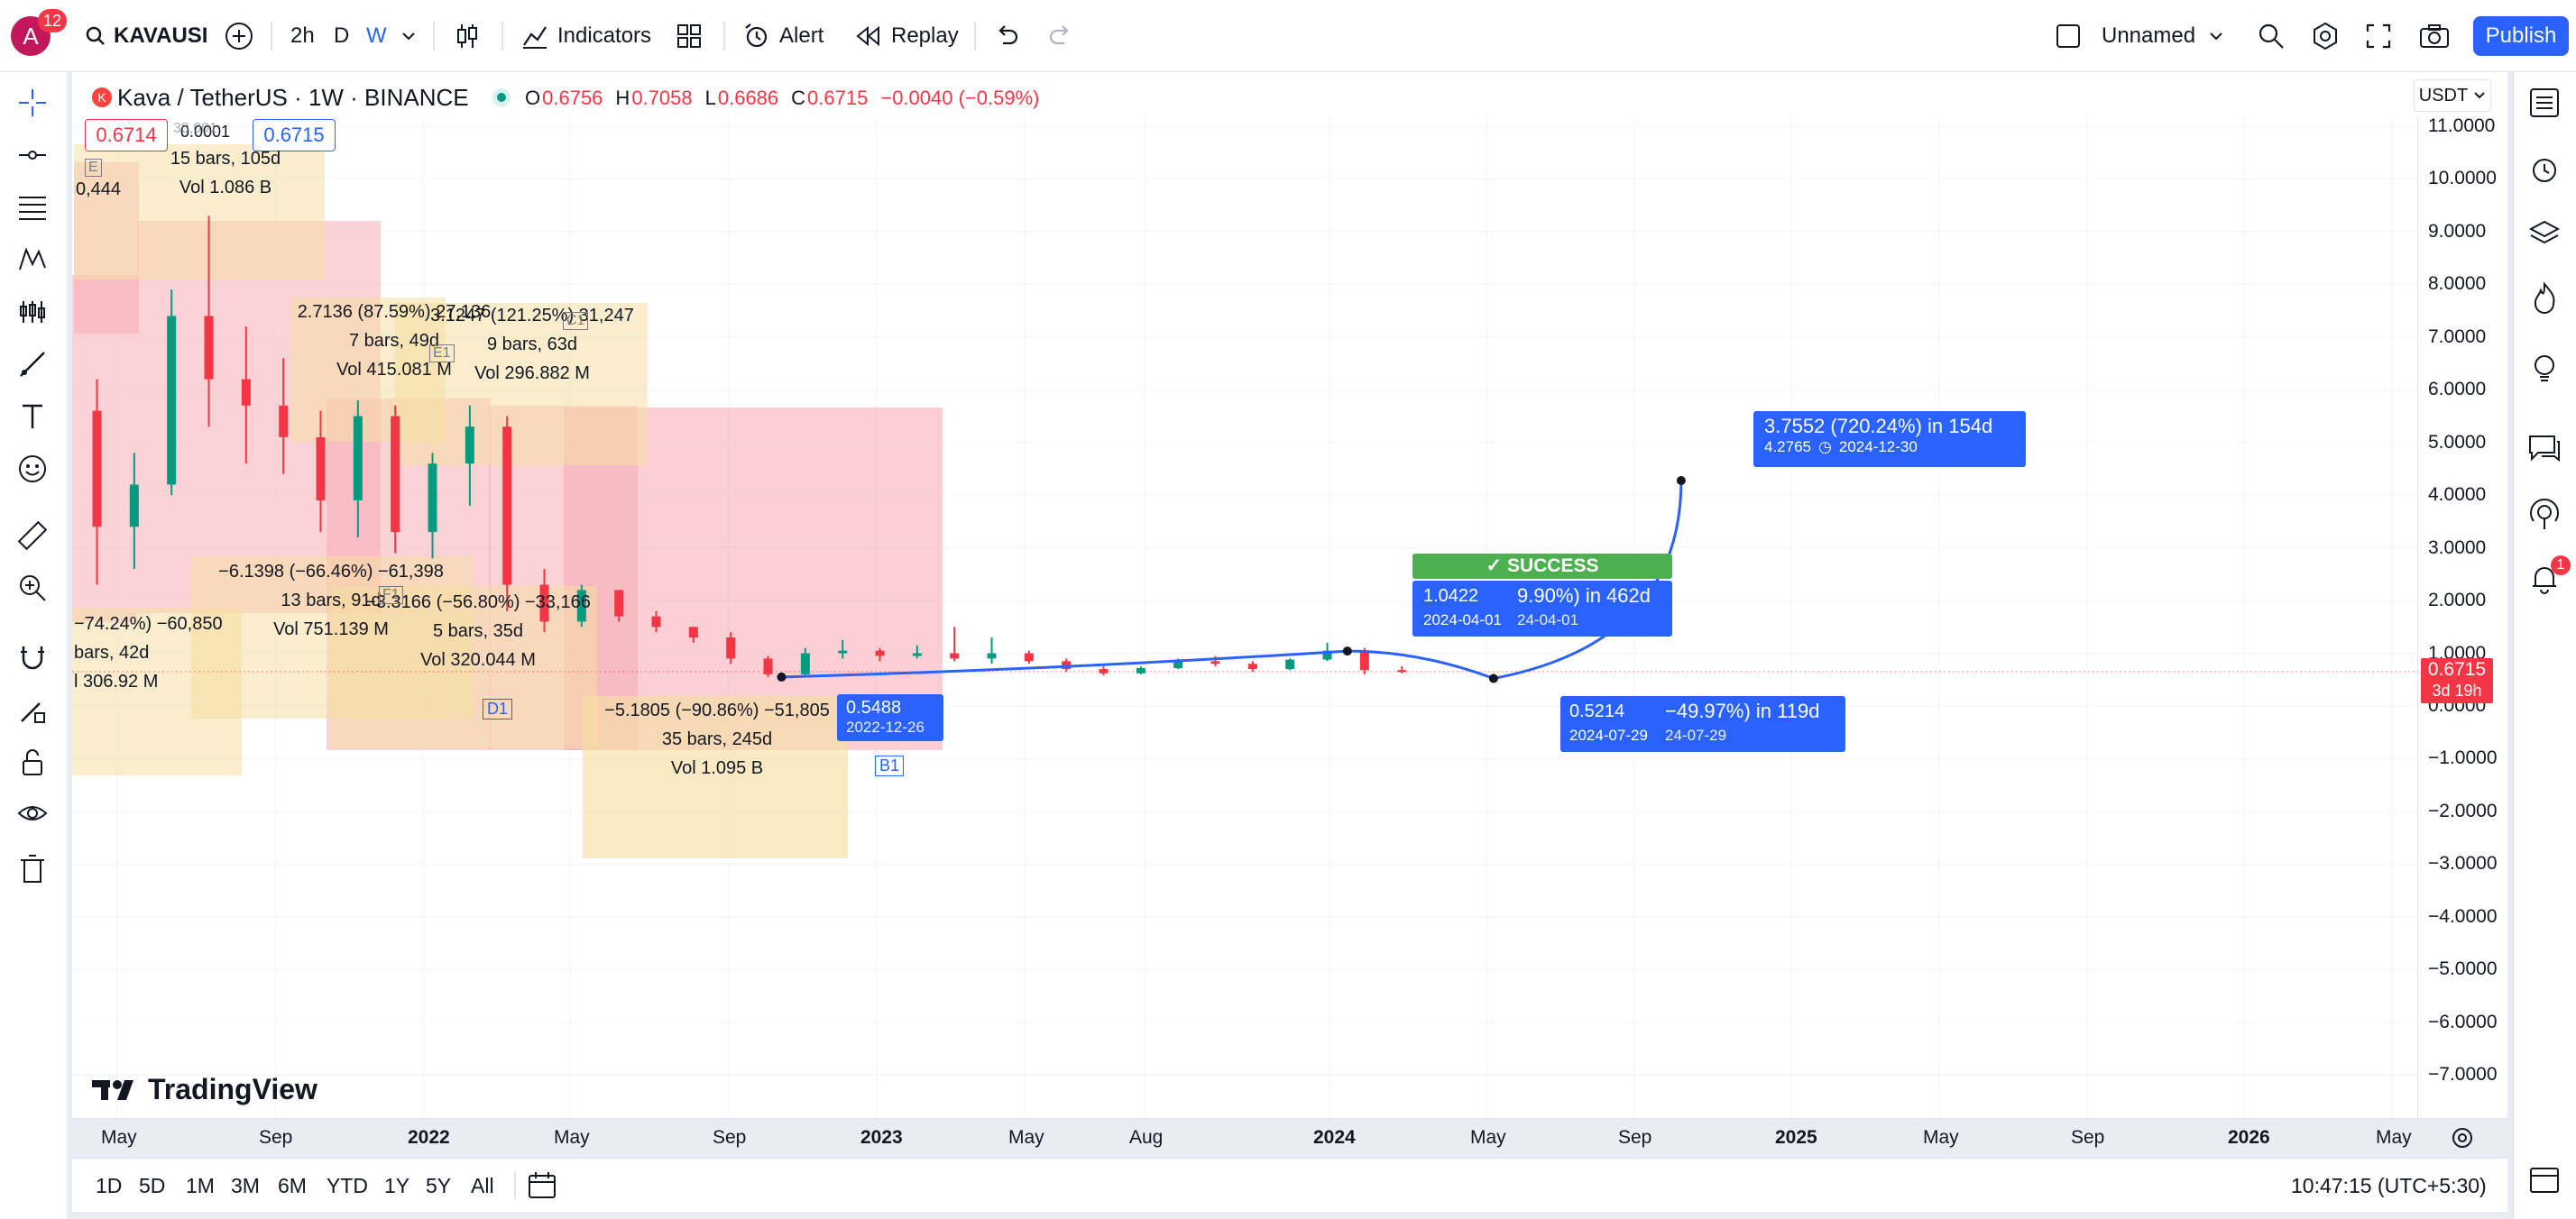 The image size is (2576, 1219). What do you see at coordinates (200, 1186) in the screenshot?
I see `range-button-1m: 1M` at bounding box center [200, 1186].